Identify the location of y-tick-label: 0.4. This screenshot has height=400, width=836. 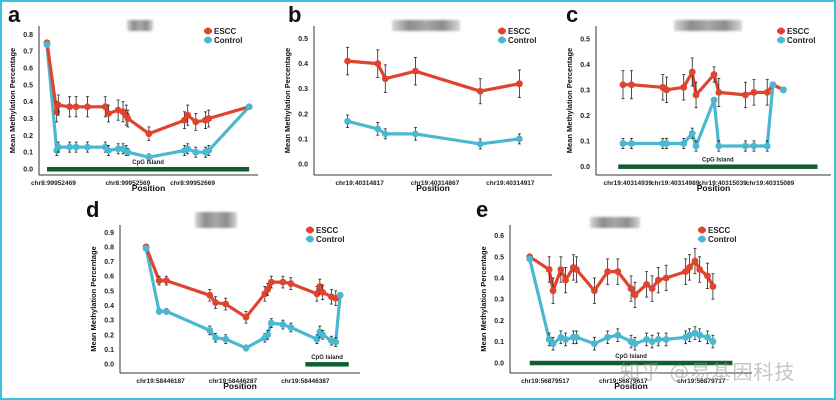
(585, 65).